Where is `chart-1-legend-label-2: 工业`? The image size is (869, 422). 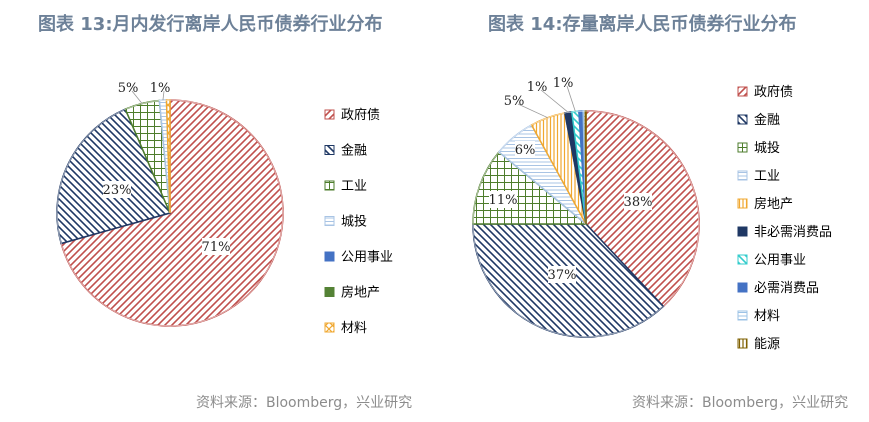
chart-1-legend-label-2: 工业 is located at coordinates (354, 186).